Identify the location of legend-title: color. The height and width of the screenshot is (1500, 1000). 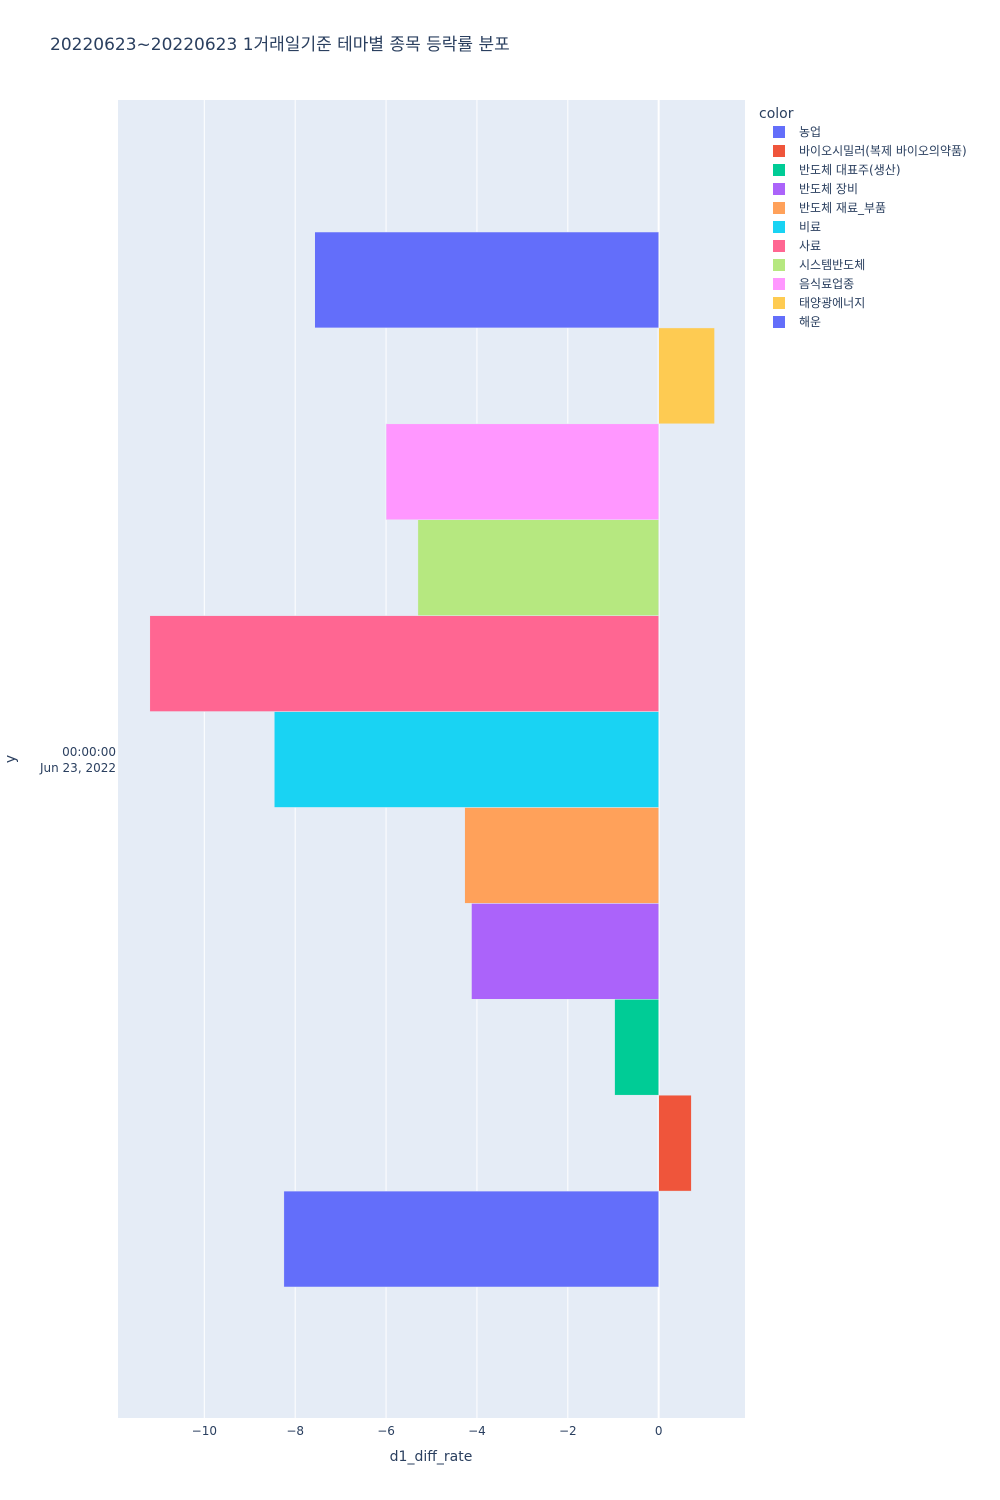
(776, 114).